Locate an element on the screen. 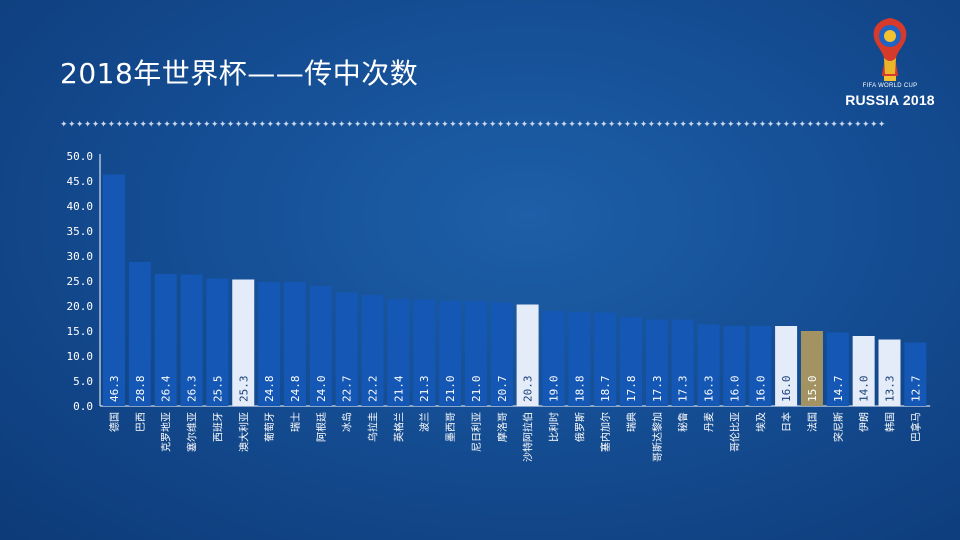  category-label: 秘鲁 is located at coordinates (683, 422).